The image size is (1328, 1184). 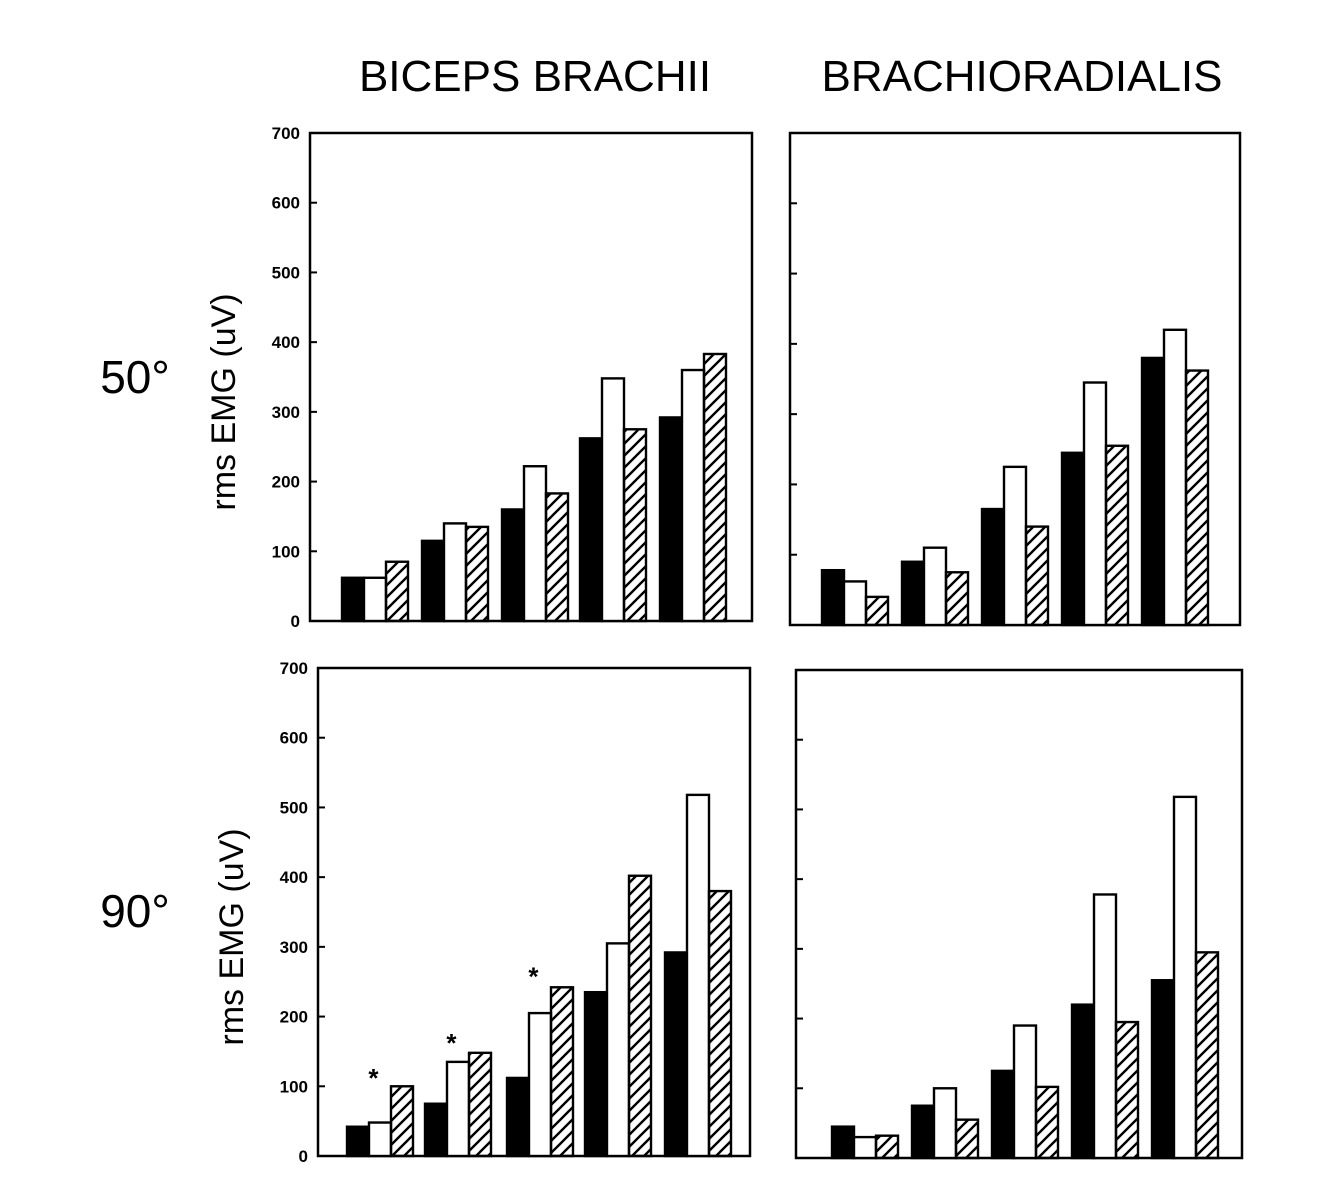 What do you see at coordinates (1022, 76) in the screenshot?
I see `column-title-brachioradialis: BRACHIORADIALIS` at bounding box center [1022, 76].